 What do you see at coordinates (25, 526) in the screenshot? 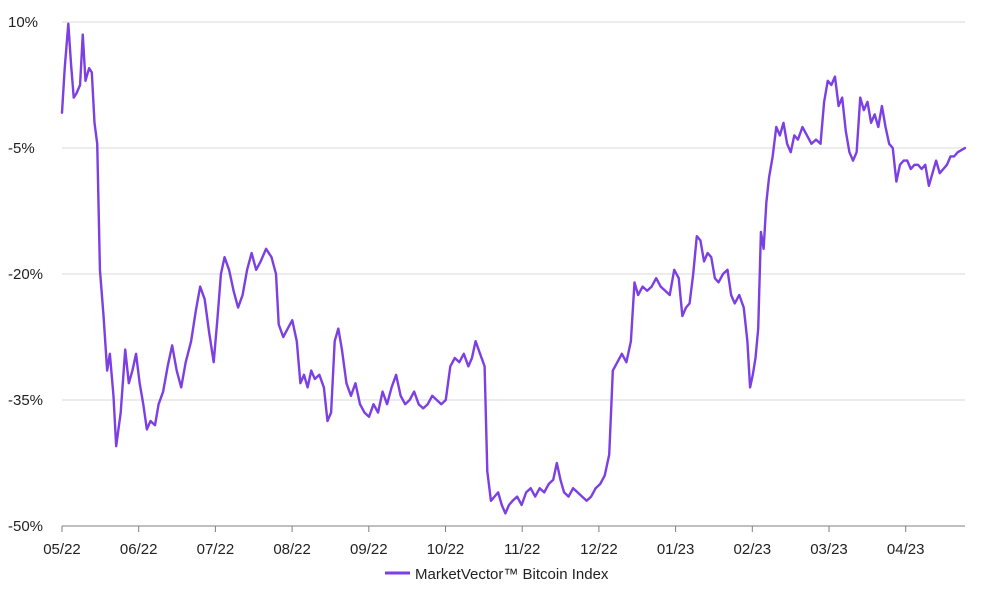
I see `y-tick-label: -50%` at bounding box center [25, 526].